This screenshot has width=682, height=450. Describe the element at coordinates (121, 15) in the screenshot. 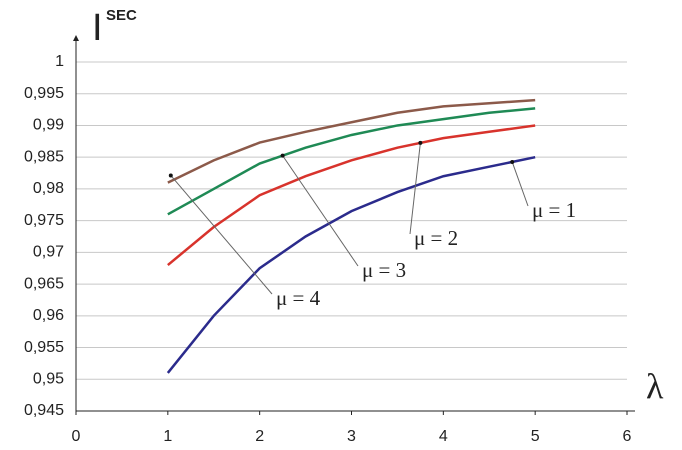

I see `y-axis-label-superscript: SEC` at that location.